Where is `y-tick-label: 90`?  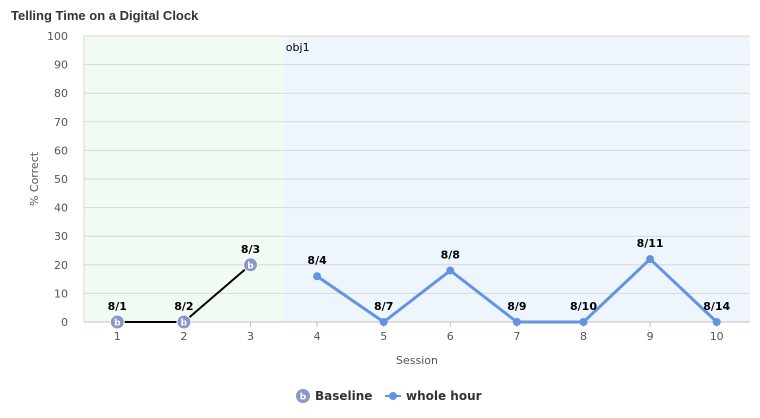
y-tick-label: 90 is located at coordinates (61, 65).